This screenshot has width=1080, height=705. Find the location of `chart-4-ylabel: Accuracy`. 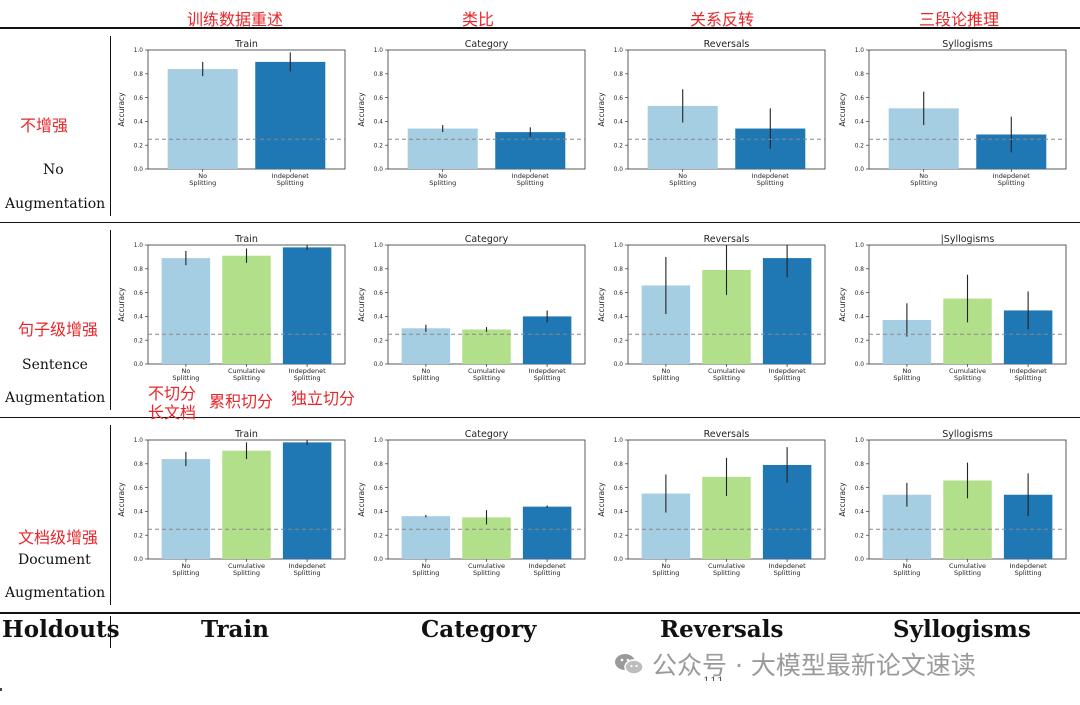

chart-4-ylabel: Accuracy is located at coordinates (121, 304).